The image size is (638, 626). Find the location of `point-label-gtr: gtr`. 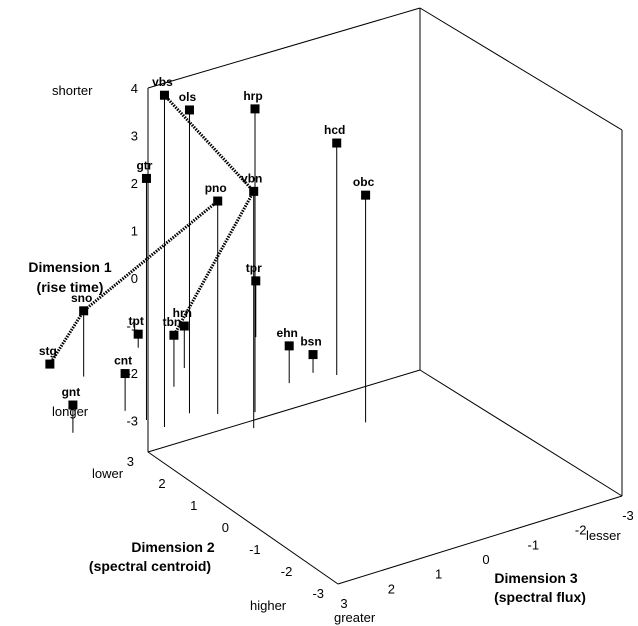

point-label-gtr: gtr is located at coordinates (144, 165).